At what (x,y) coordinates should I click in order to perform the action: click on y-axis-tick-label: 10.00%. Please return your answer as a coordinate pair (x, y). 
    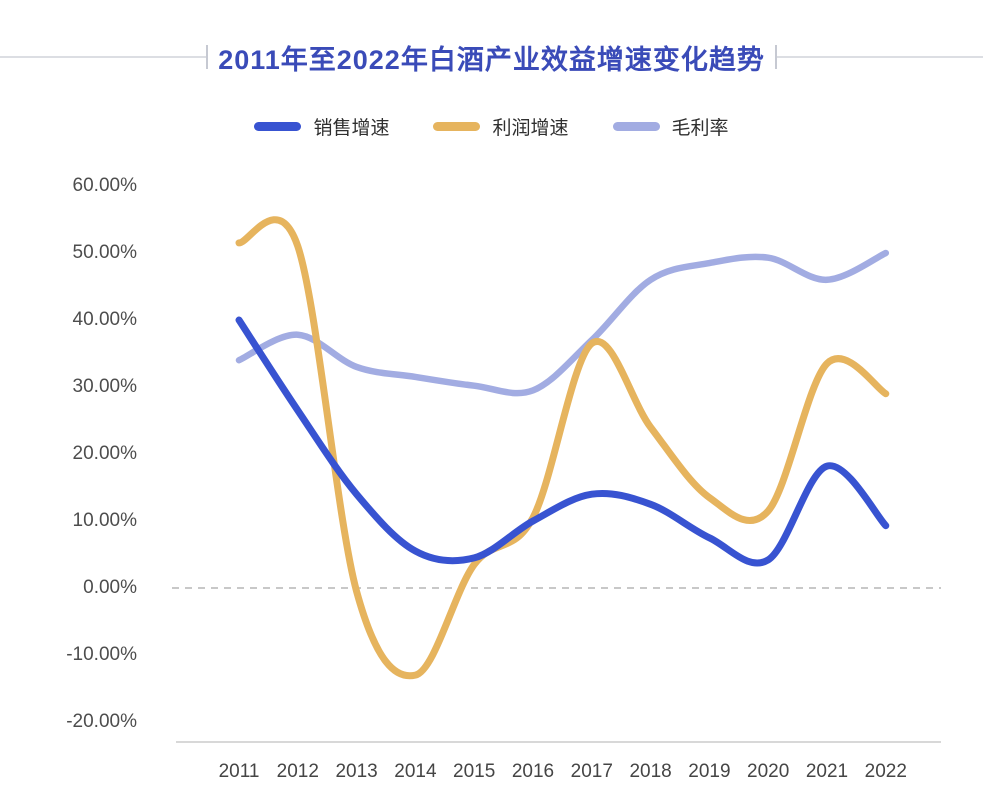
    Looking at the image, I should click on (104, 520).